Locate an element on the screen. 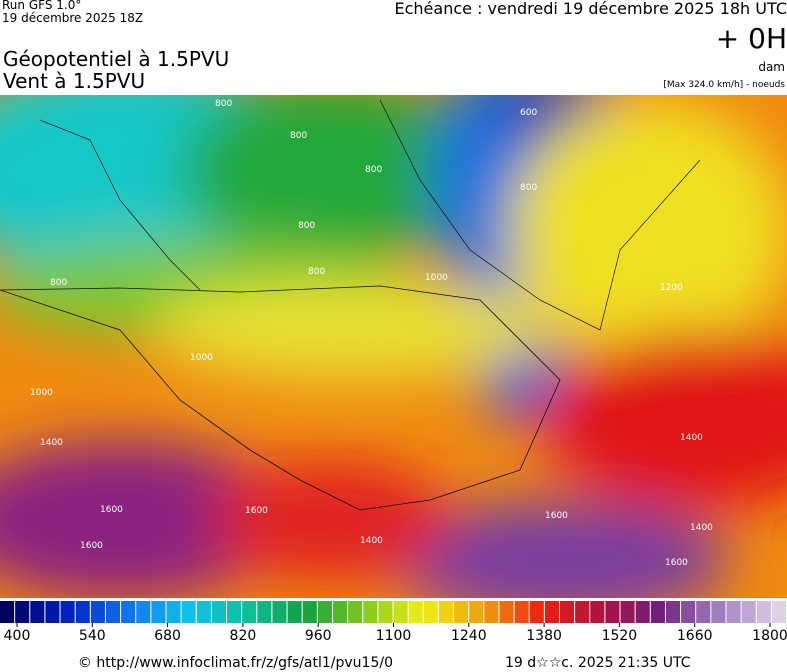  colorbar-label: 1800 is located at coordinates (769, 636).